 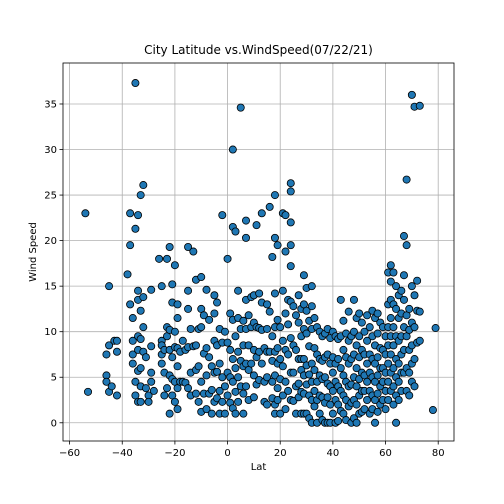 What do you see at coordinates (54, 423) in the screenshot?
I see `y-tick-label: 0` at bounding box center [54, 423].